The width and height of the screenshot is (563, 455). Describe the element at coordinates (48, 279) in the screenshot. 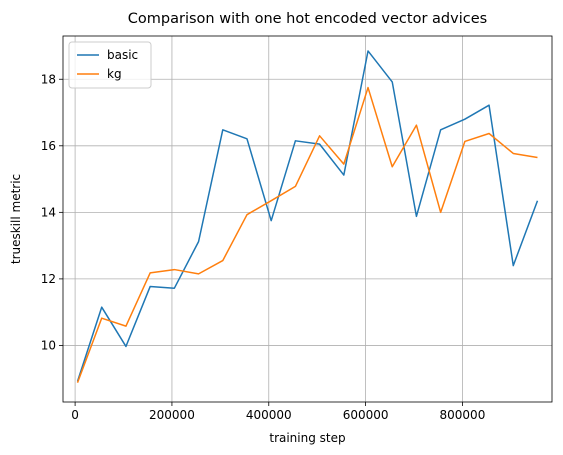

I see `y-tick-label: 12` at that location.